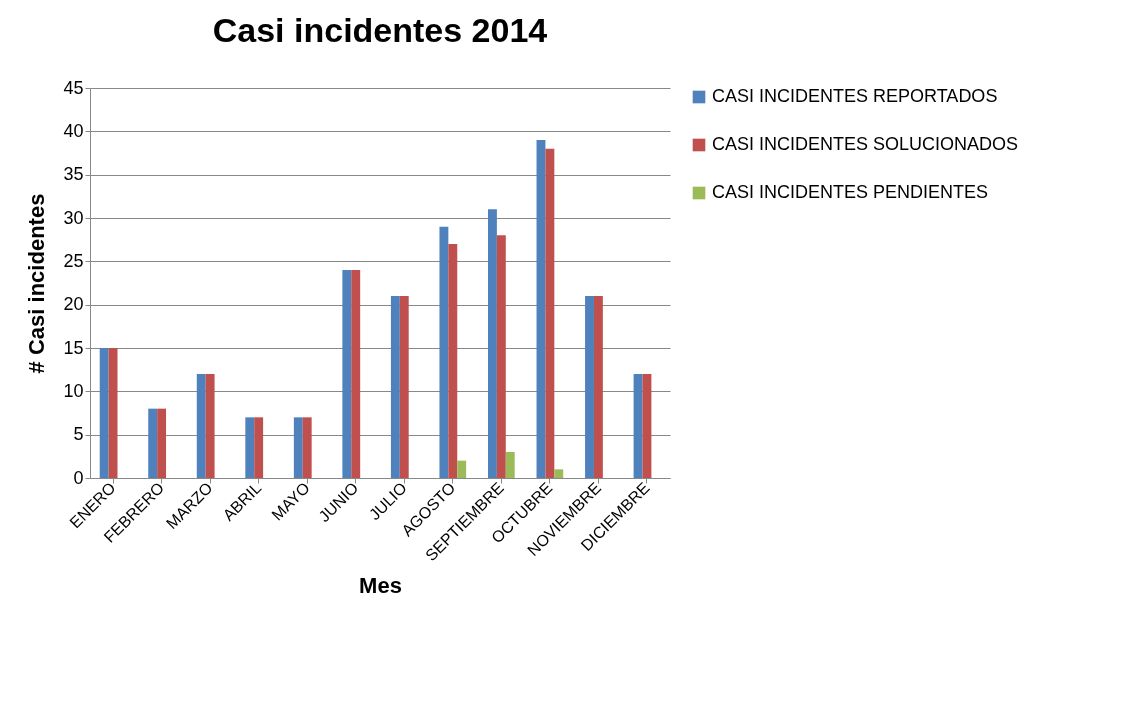  What do you see at coordinates (73, 390) in the screenshot?
I see `y-tick-label: 10` at bounding box center [73, 390].